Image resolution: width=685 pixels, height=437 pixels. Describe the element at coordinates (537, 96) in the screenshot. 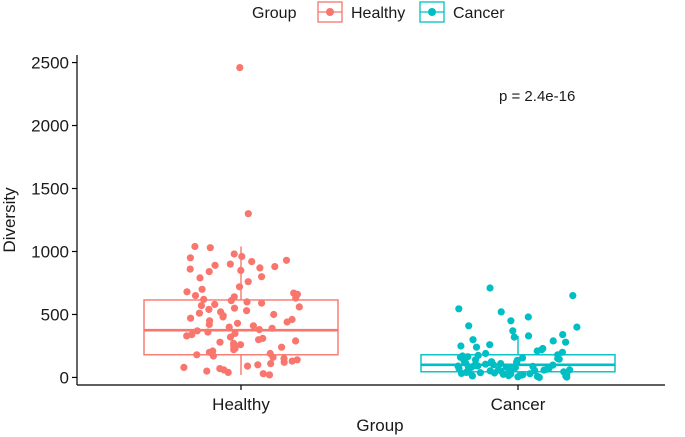

I see `p-value-annotation: p = 2.4e-16` at that location.